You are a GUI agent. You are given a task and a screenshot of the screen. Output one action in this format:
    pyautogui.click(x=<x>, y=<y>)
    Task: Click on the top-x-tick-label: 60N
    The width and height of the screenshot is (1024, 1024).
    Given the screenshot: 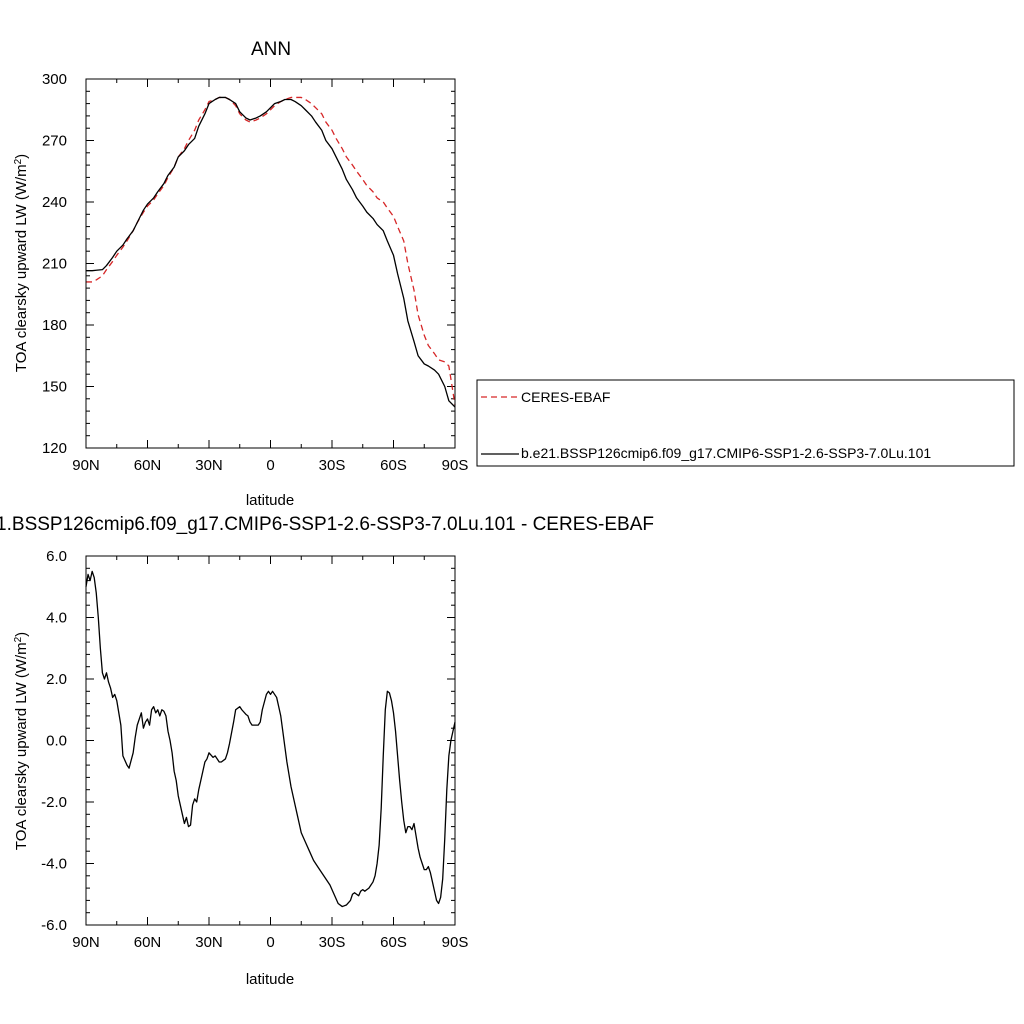 What is the action you would take?
    pyautogui.click(x=148, y=465)
    